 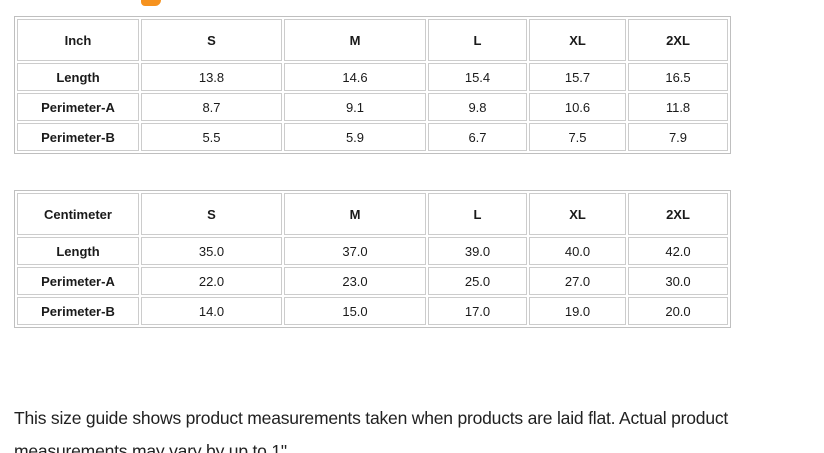 What do you see at coordinates (577, 137) in the screenshot?
I see `measurement-cell: 7.5` at bounding box center [577, 137].